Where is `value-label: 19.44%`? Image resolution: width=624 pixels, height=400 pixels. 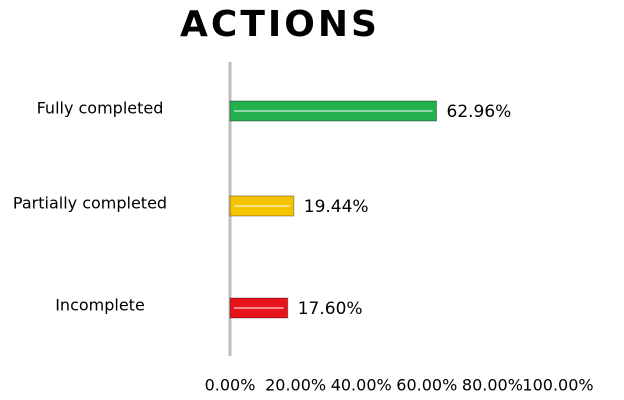 value-label: 19.44% is located at coordinates (336, 207).